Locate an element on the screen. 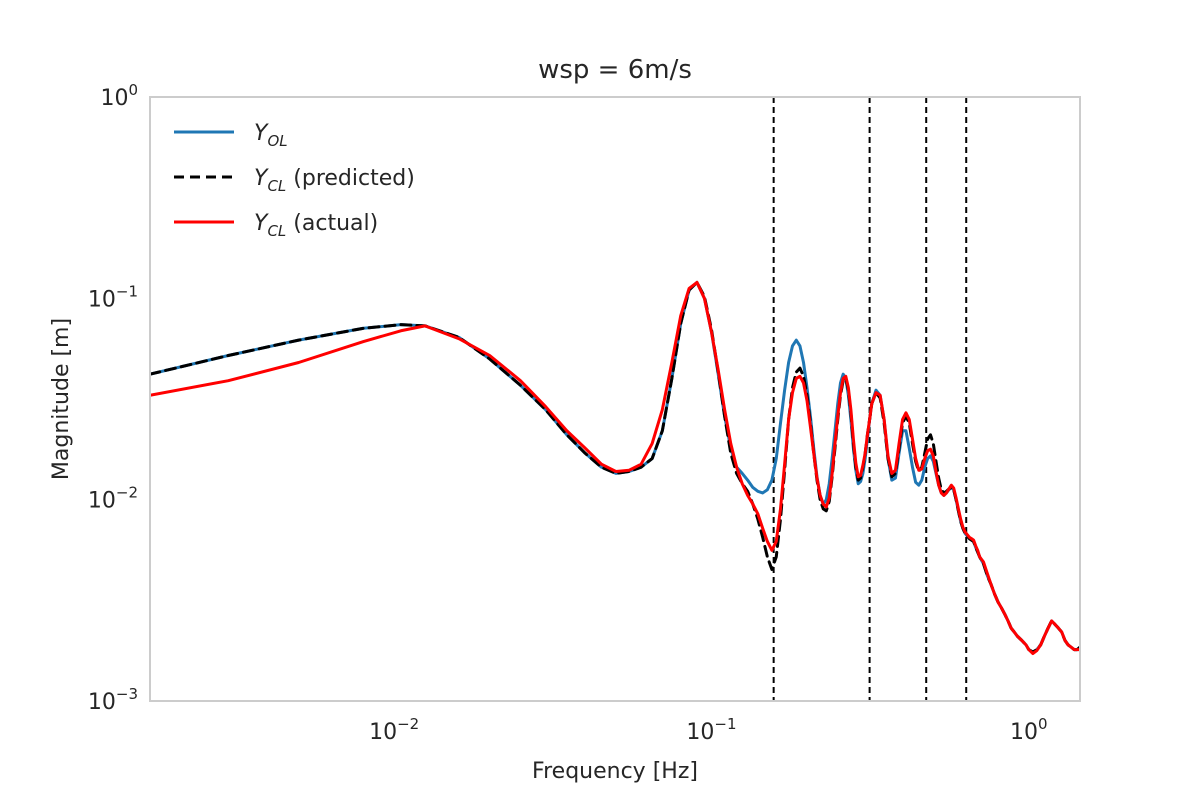  chart-title: wsp = 6m/s is located at coordinates (615, 70).